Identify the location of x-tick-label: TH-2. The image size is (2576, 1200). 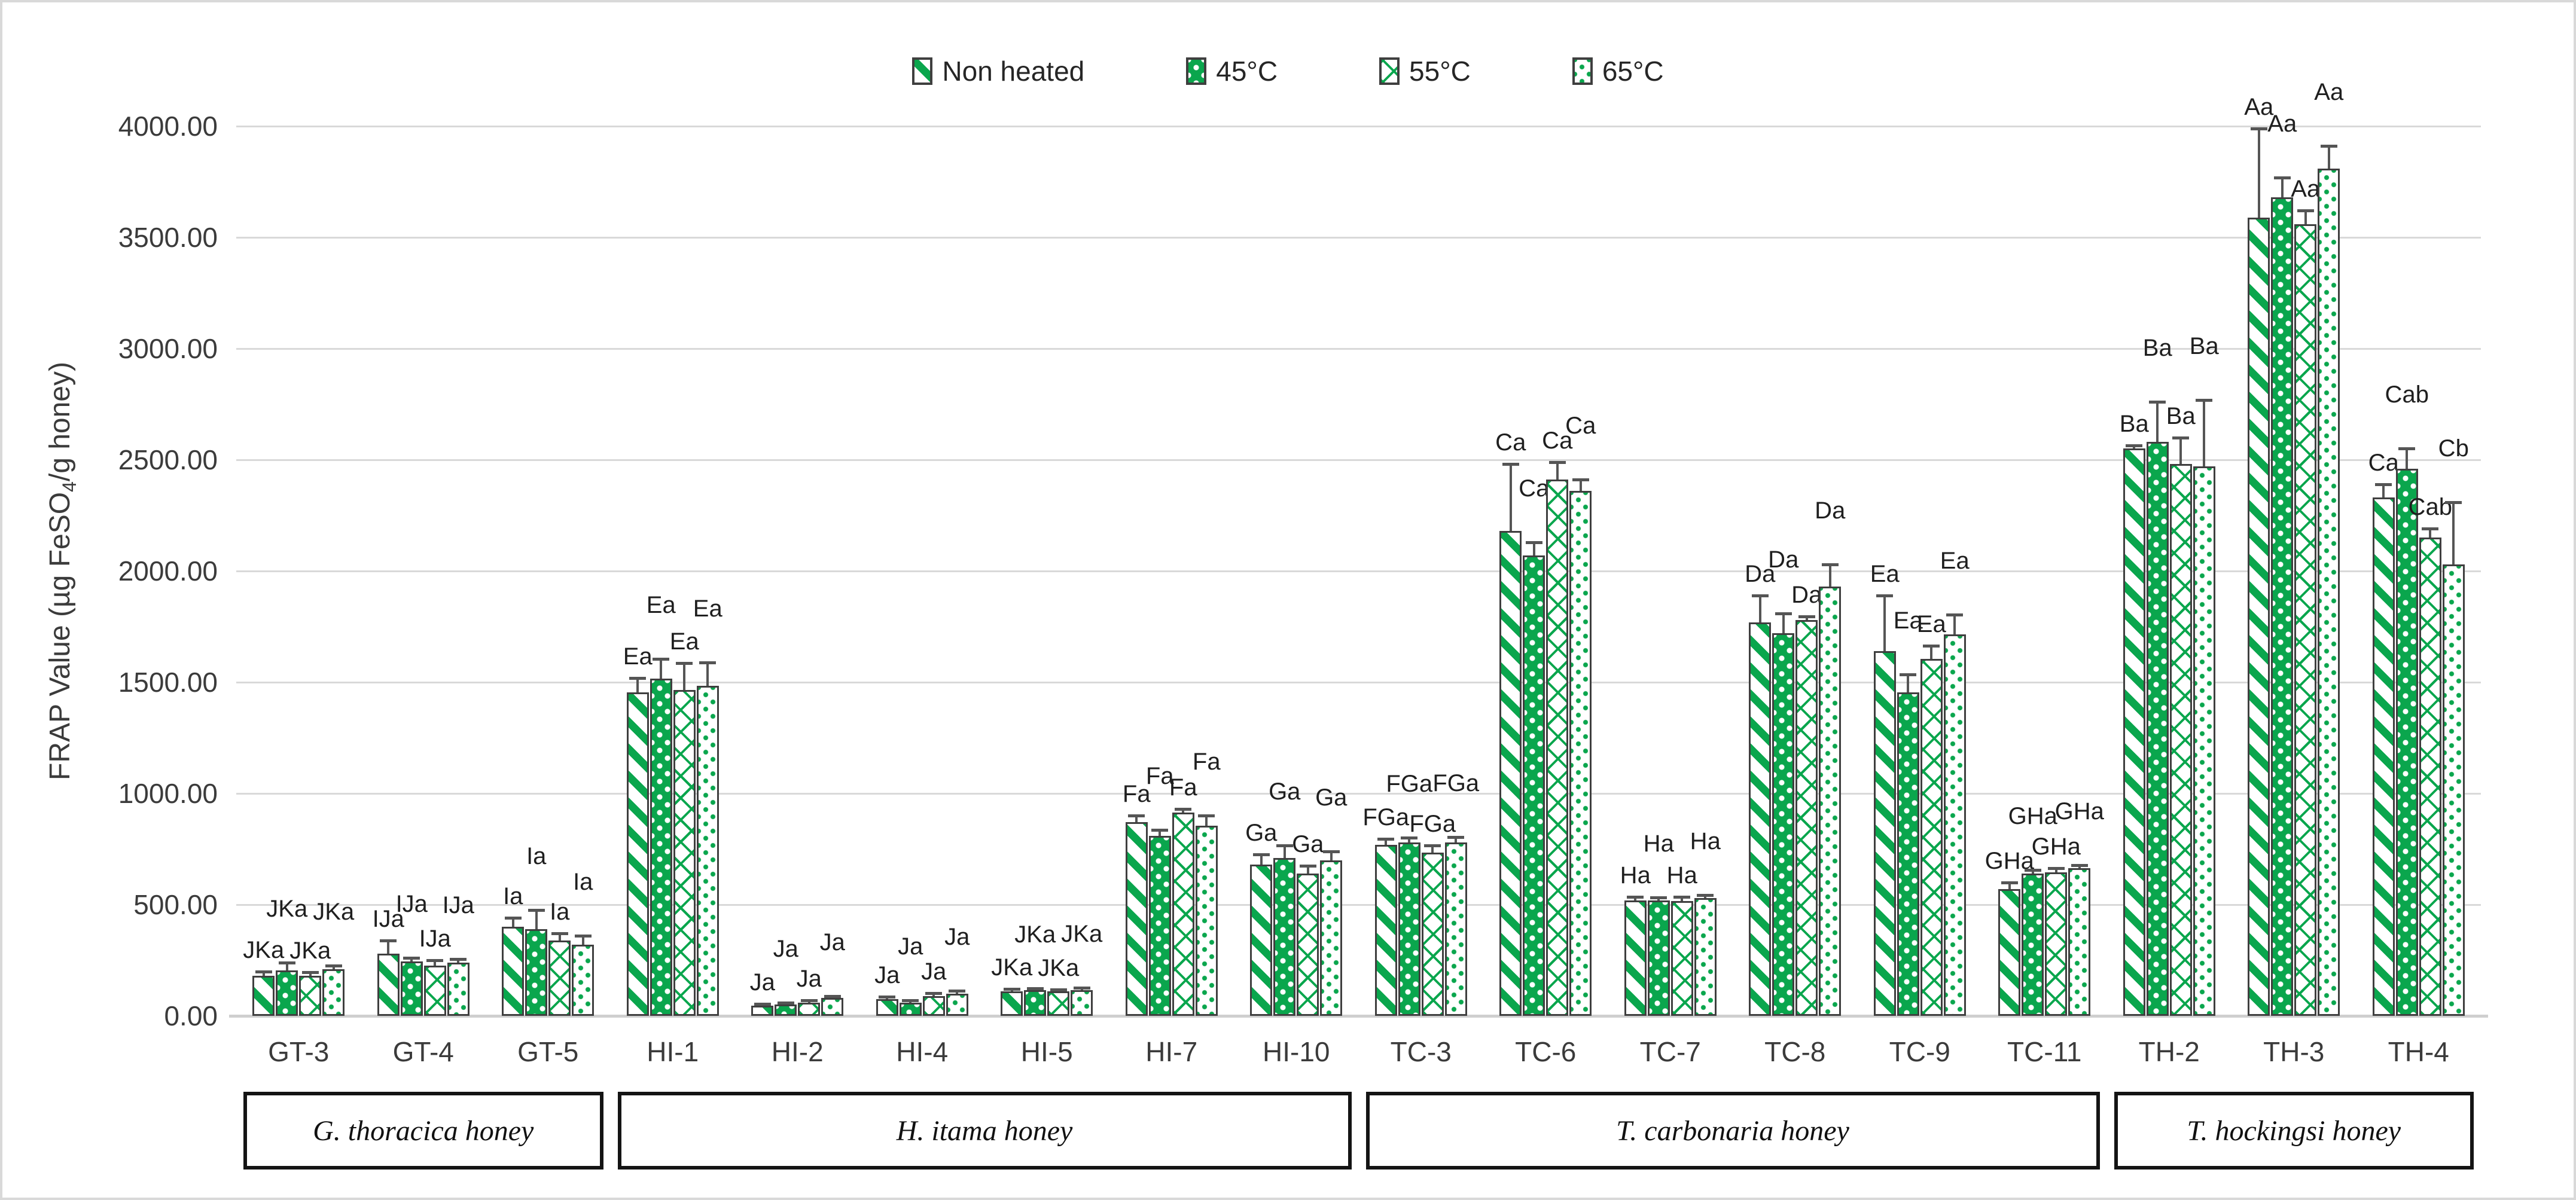
(2169, 1052).